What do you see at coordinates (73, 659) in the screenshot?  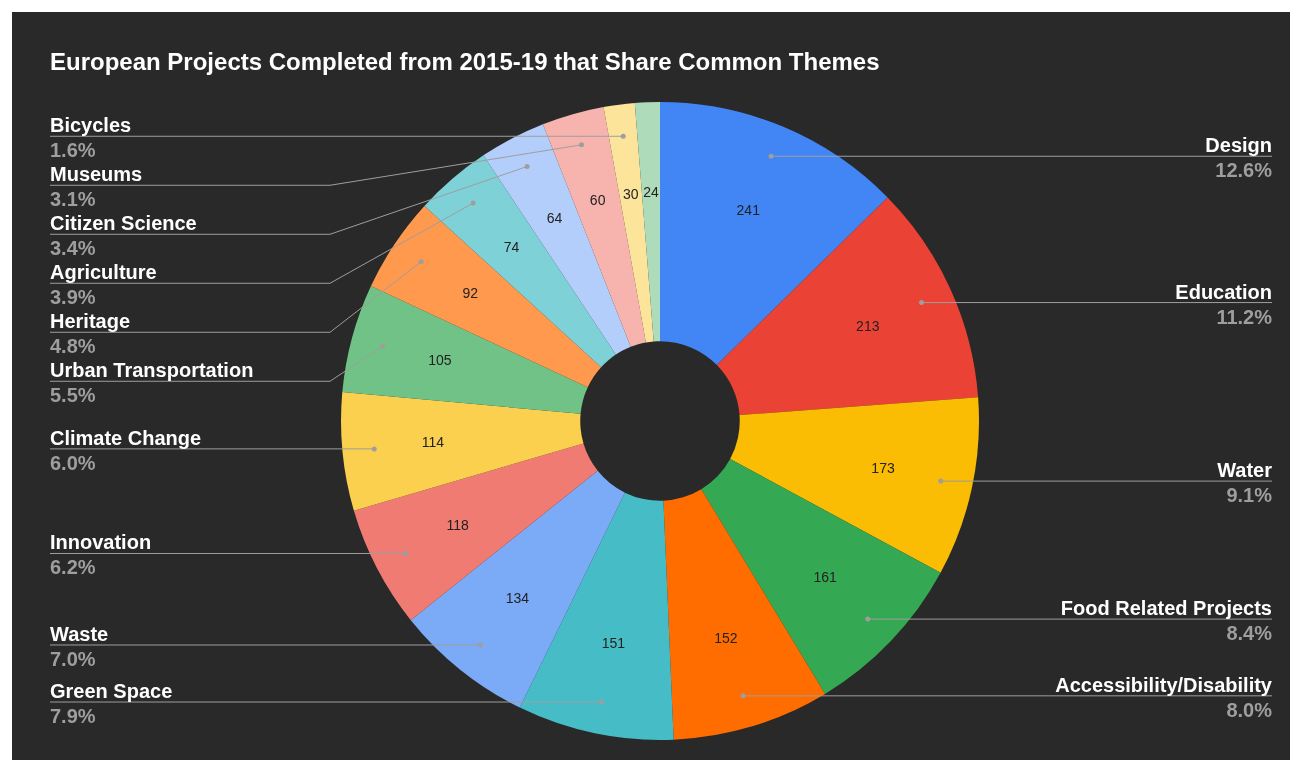 I see `text: 7.0%` at bounding box center [73, 659].